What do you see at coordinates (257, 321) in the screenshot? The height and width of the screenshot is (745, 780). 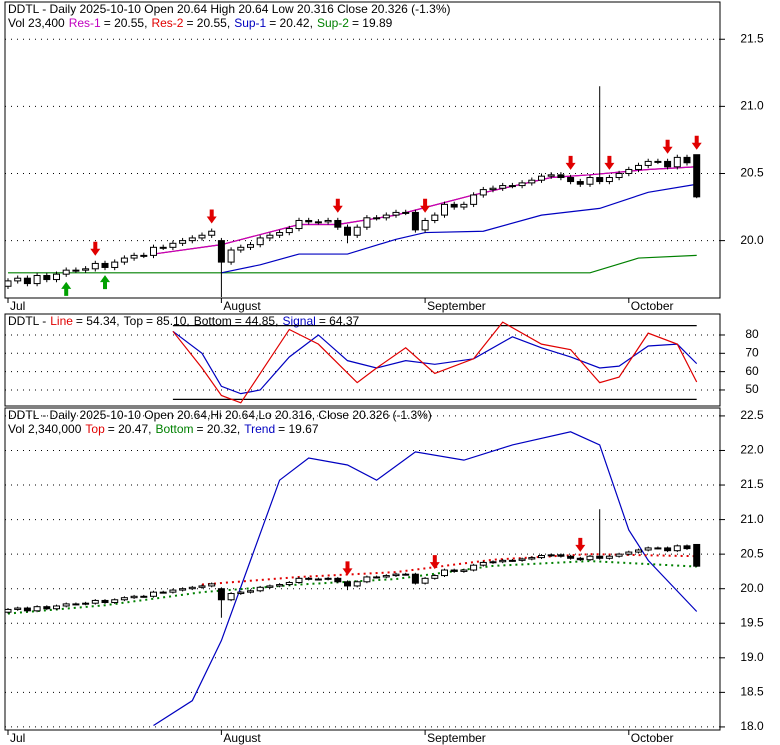 I see `legend-value: = 44.85,` at bounding box center [257, 321].